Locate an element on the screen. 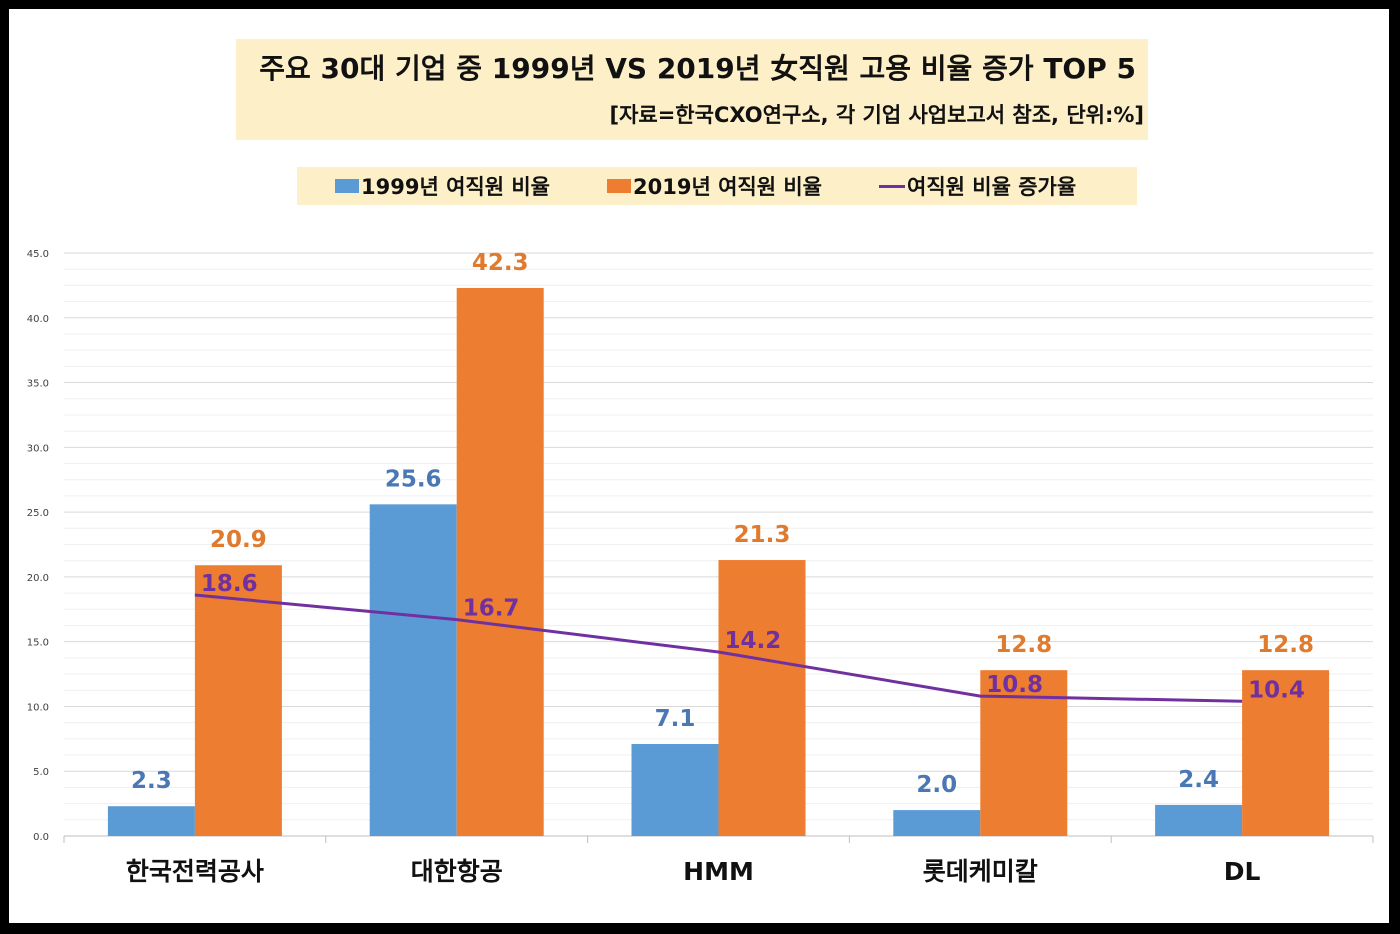 Image resolution: width=1400 pixels, height=934 pixels. data-label-rate: 10.4 is located at coordinates (1276, 690).